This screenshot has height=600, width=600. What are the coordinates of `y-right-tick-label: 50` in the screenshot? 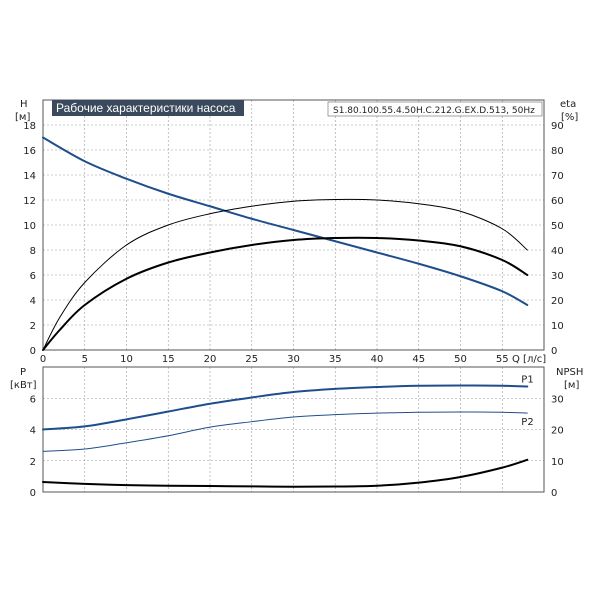 It's located at (557, 226).